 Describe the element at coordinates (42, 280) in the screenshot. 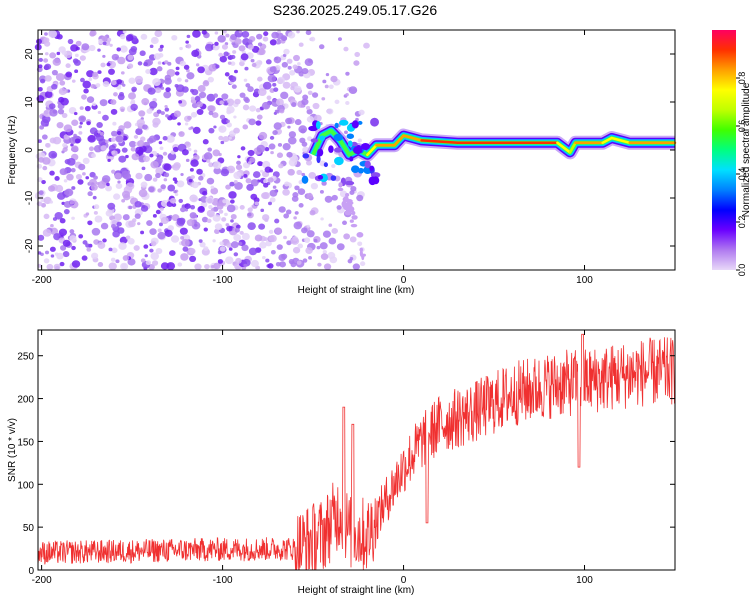

I see `spectrogram-xtick-label: -200` at that location.